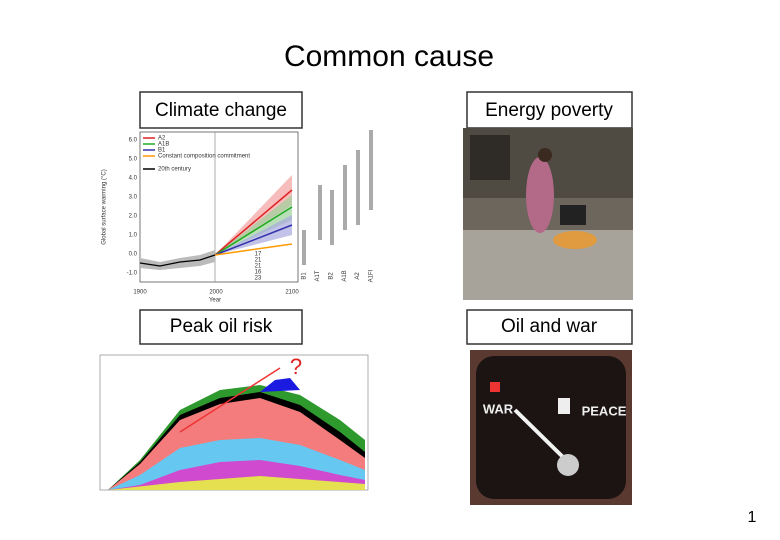 The width and height of the screenshot is (780, 540). Describe the element at coordinates (133, 141) in the screenshot. I see `y-tick-label: 6.0` at that location.